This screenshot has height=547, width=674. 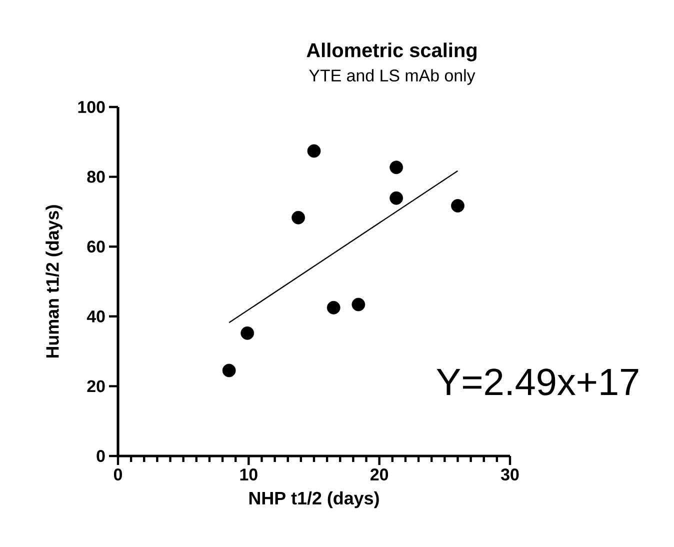 I want to click on x-tick-label: 30, so click(x=509, y=474).